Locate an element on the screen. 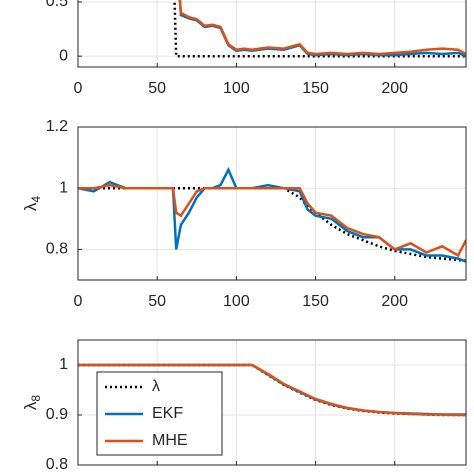  y-axis-label: λ8 is located at coordinates (32, 403).